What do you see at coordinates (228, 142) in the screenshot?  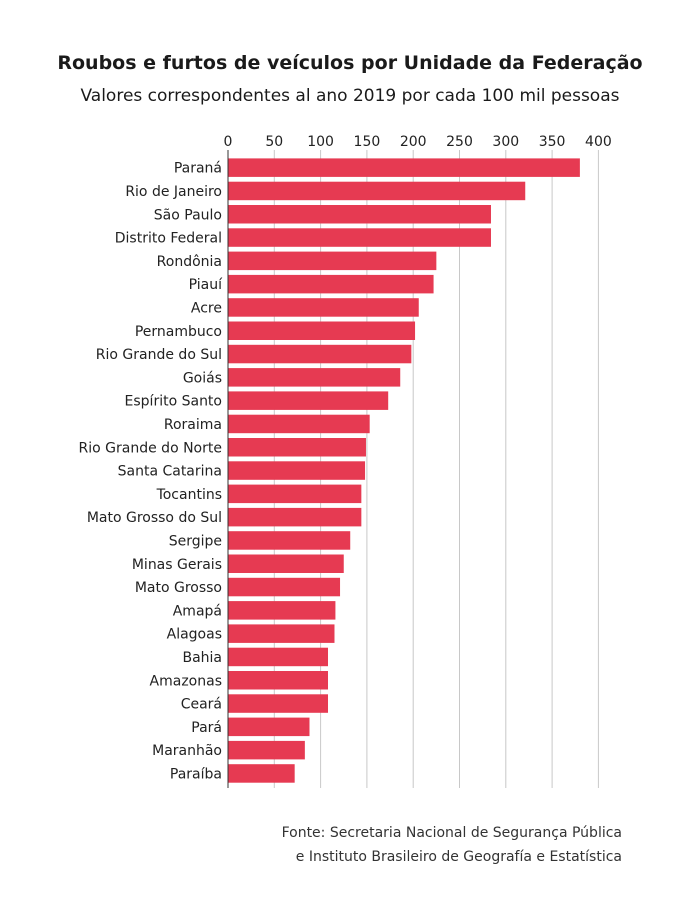 I see `x-tick-label: 0` at bounding box center [228, 142].